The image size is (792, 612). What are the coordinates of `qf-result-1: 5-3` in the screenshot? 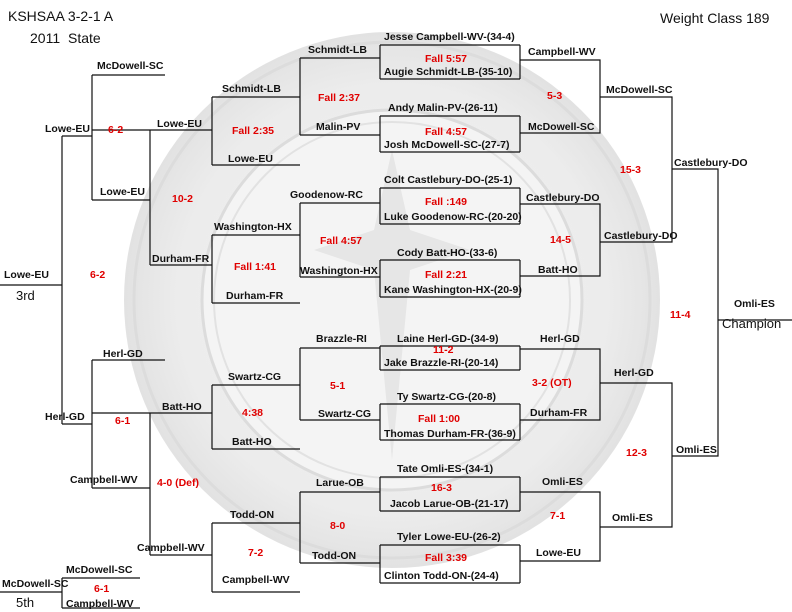 It's located at (555, 96).